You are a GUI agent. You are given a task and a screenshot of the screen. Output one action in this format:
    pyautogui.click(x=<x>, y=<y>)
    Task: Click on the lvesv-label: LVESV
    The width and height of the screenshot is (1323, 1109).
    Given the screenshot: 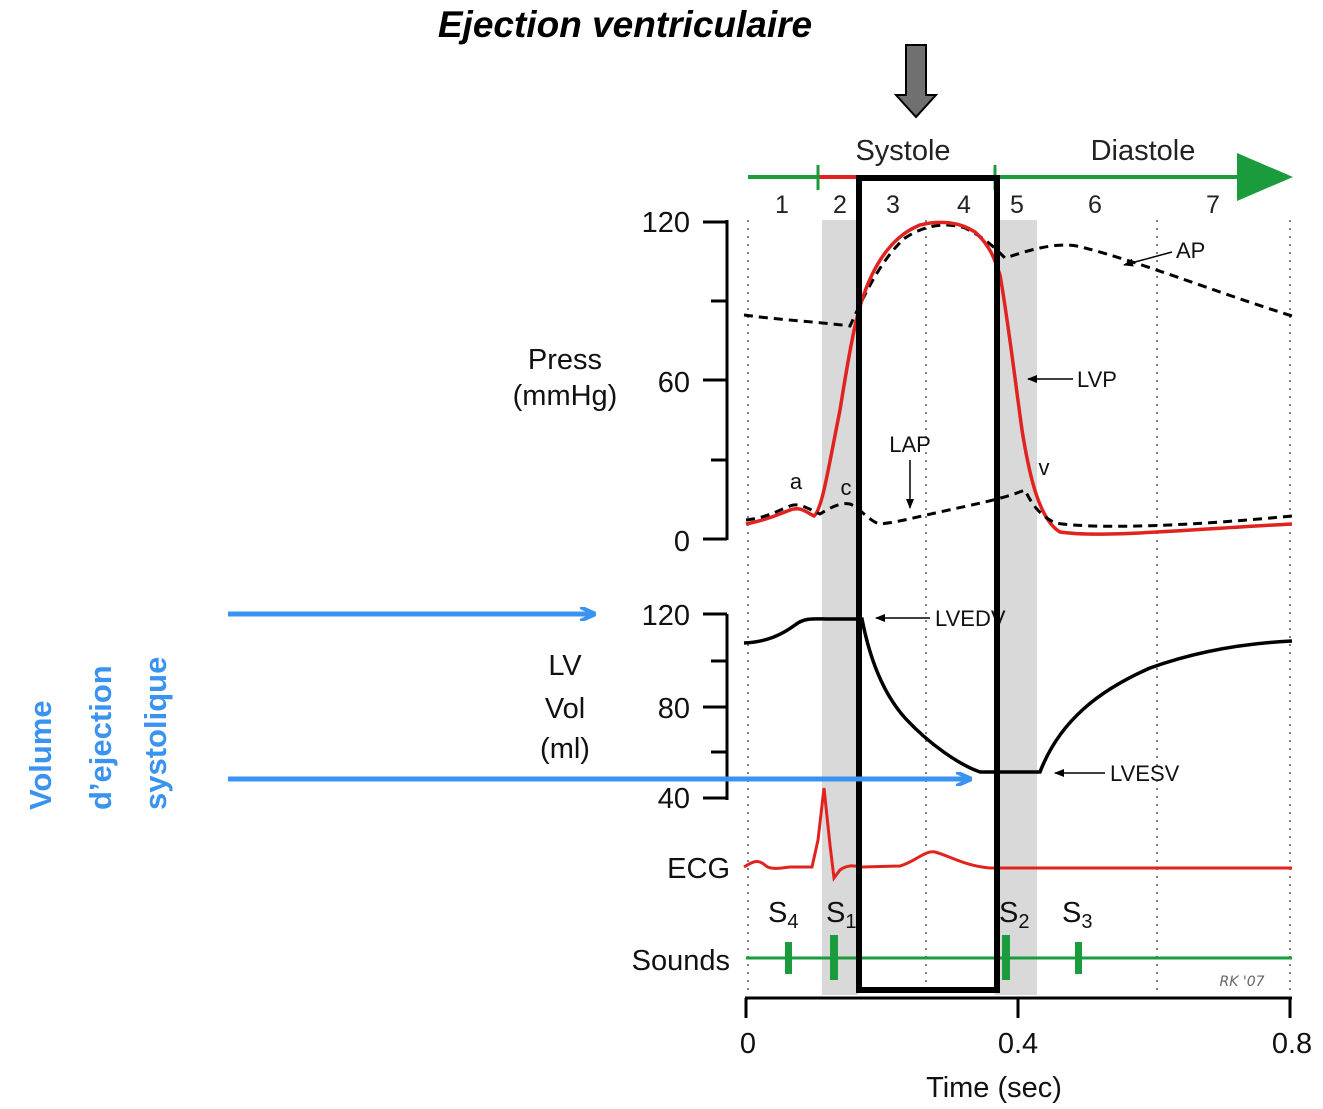 What is the action you would take?
    pyautogui.click(x=1145, y=773)
    